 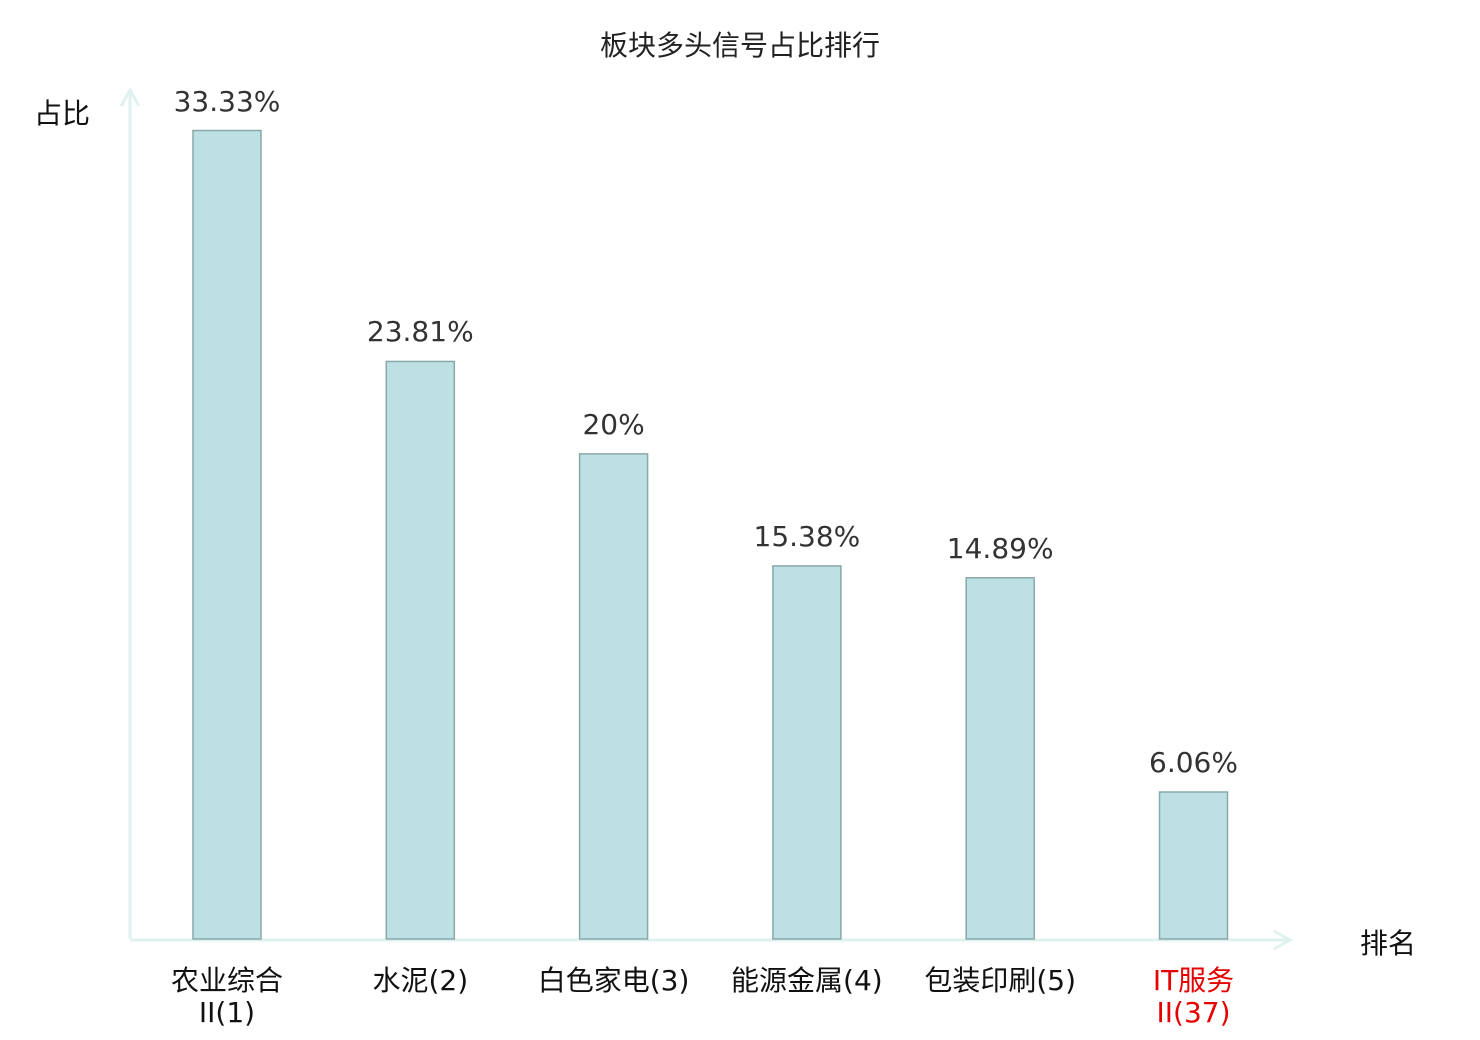 What do you see at coordinates (62, 113) in the screenshot?
I see `y-axis-label: 占比` at bounding box center [62, 113].